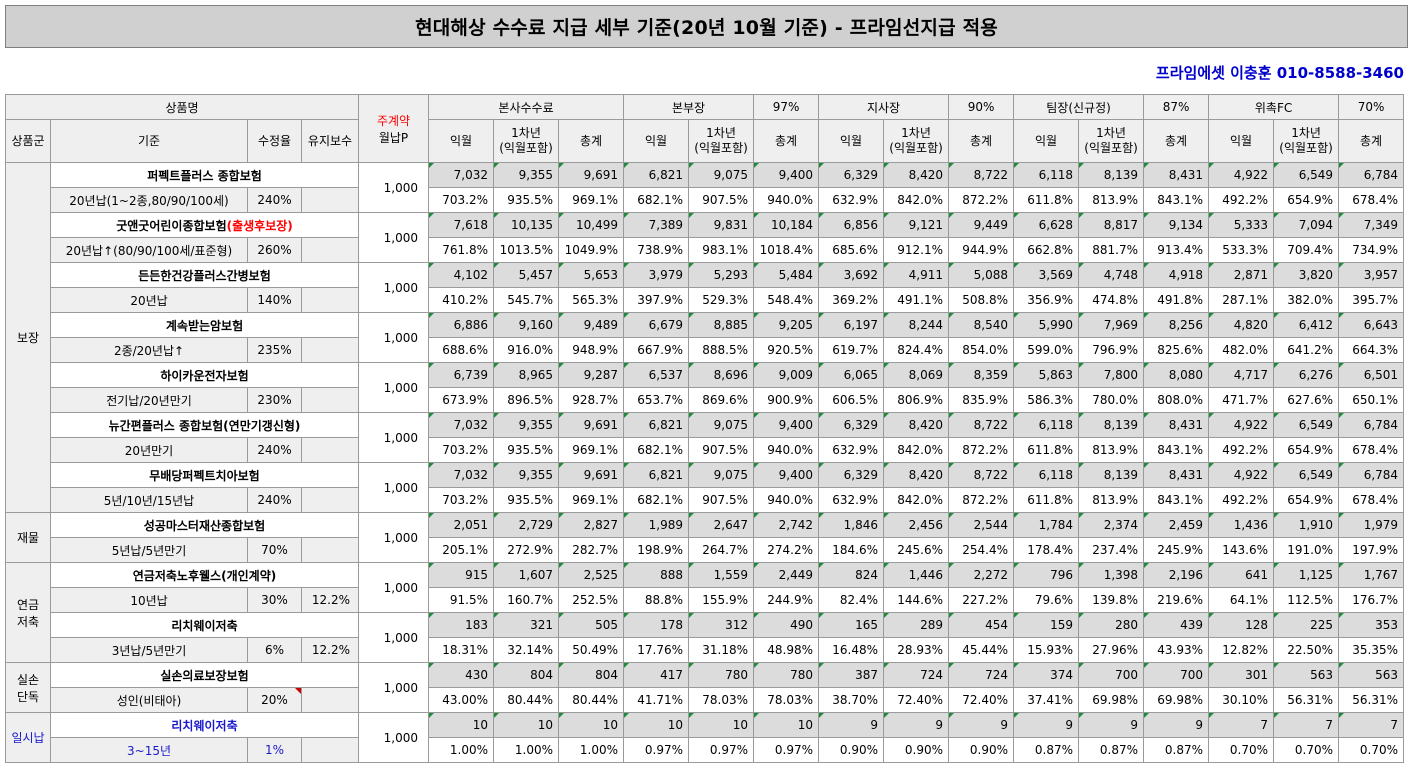 The width and height of the screenshot is (1412, 771). I want to click on commission-amount: 2,272, so click(981, 575).